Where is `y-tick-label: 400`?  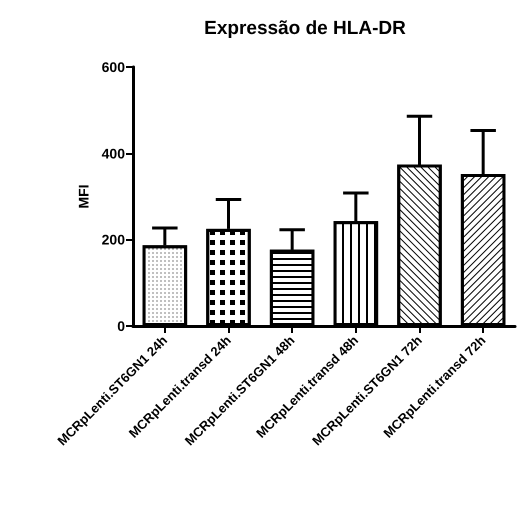 y-tick-label: 400 is located at coordinates (114, 153).